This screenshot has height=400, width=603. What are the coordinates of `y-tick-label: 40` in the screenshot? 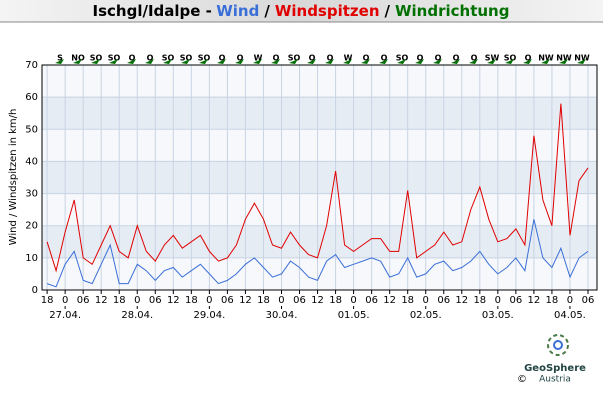 It's located at (31, 161).